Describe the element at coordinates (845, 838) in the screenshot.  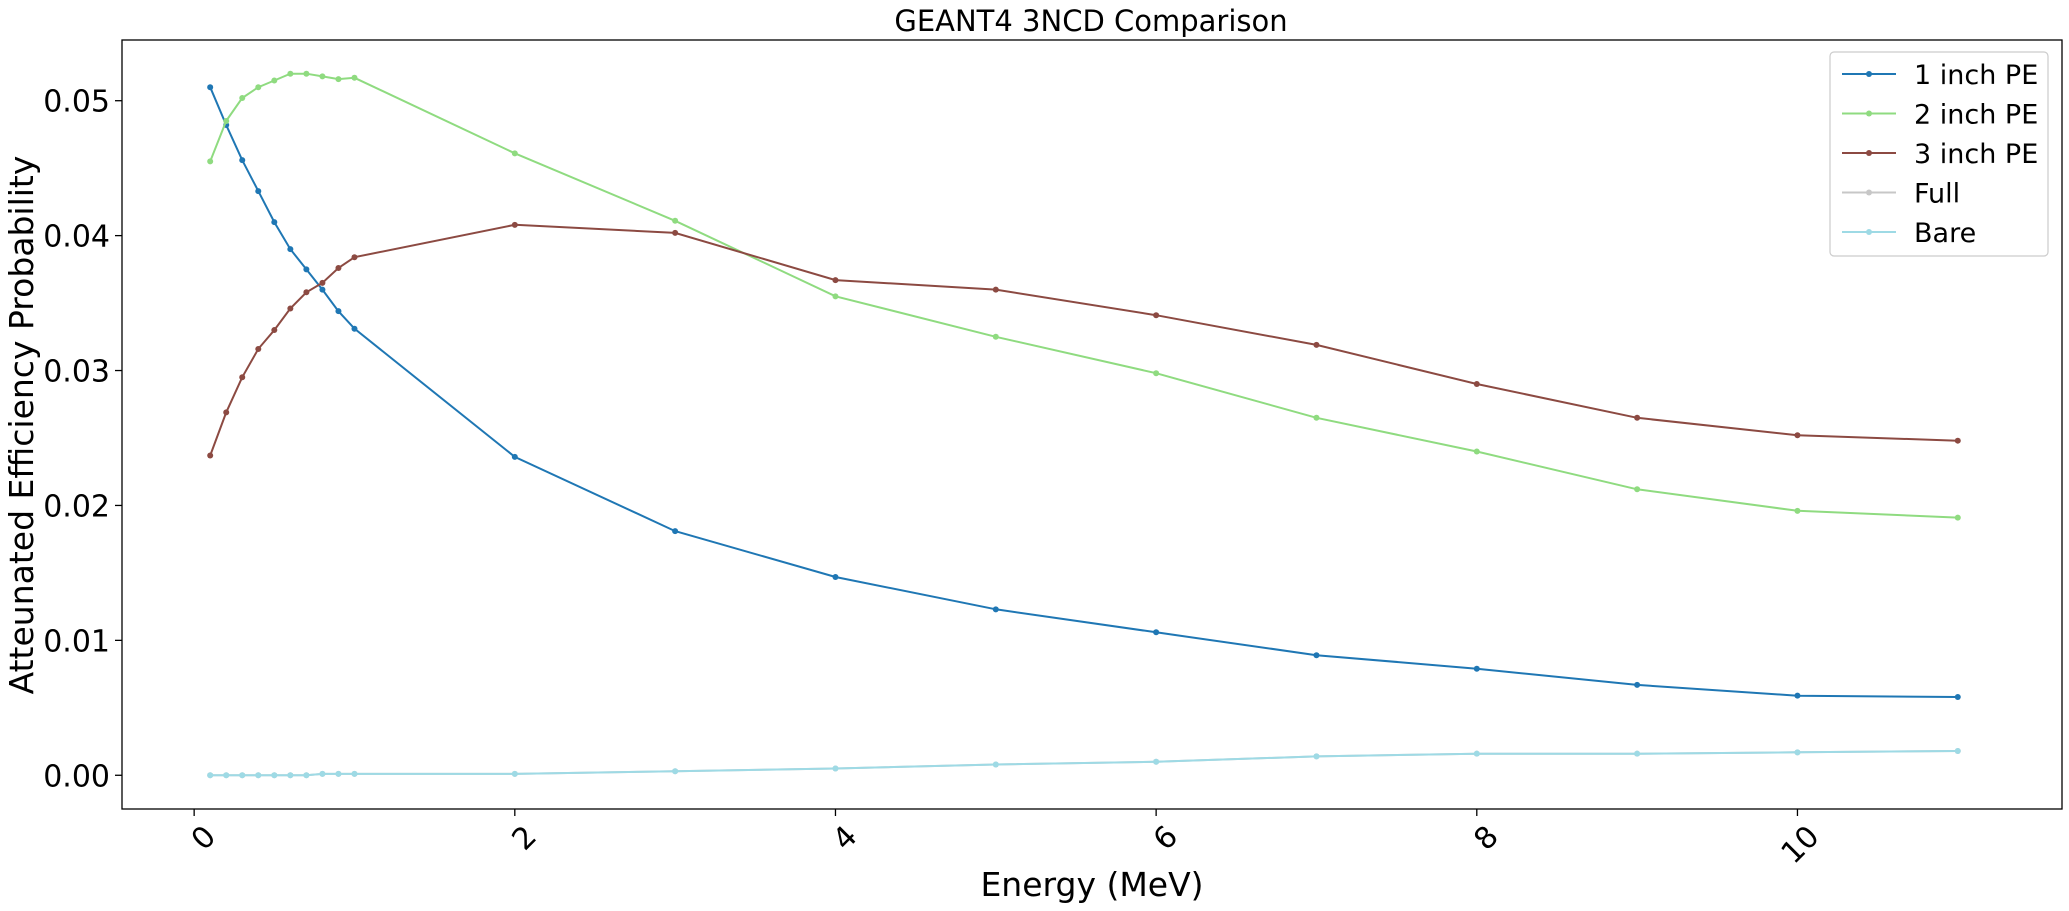
I see `x-tick-label: 4` at that location.